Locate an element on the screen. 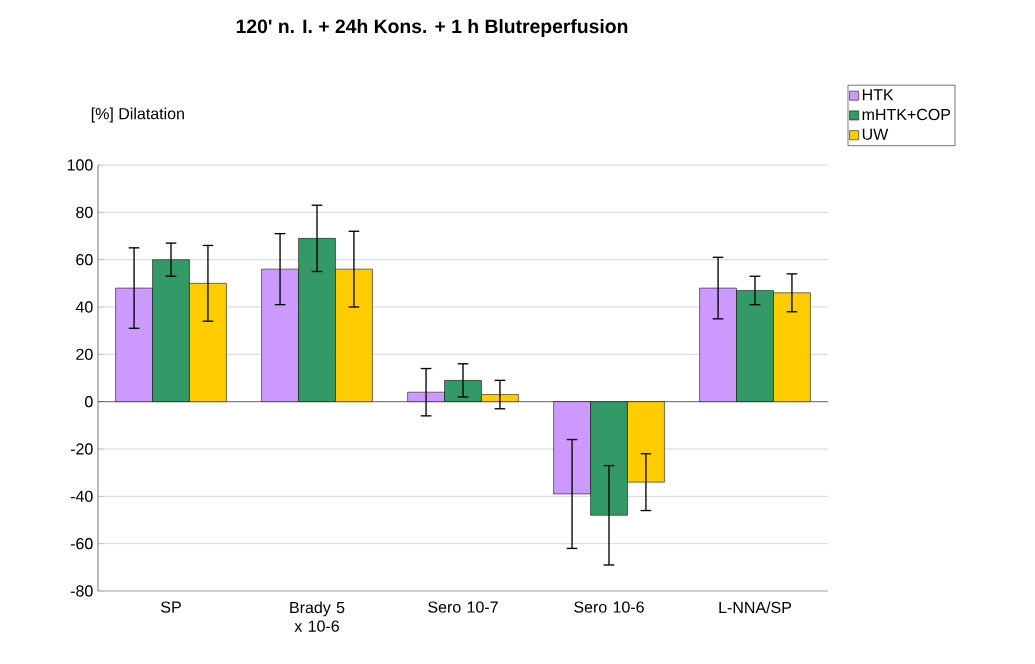  legend-label: HTK is located at coordinates (878, 95).